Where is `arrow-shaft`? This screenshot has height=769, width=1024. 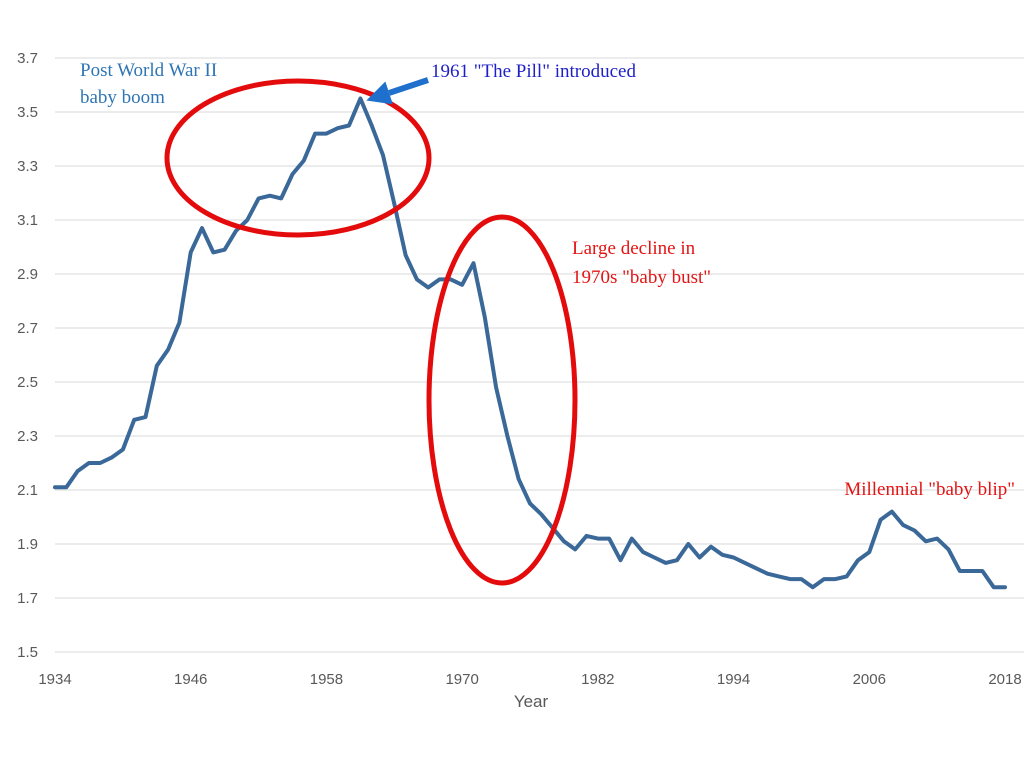 arrow-shaft is located at coordinates (408, 86).